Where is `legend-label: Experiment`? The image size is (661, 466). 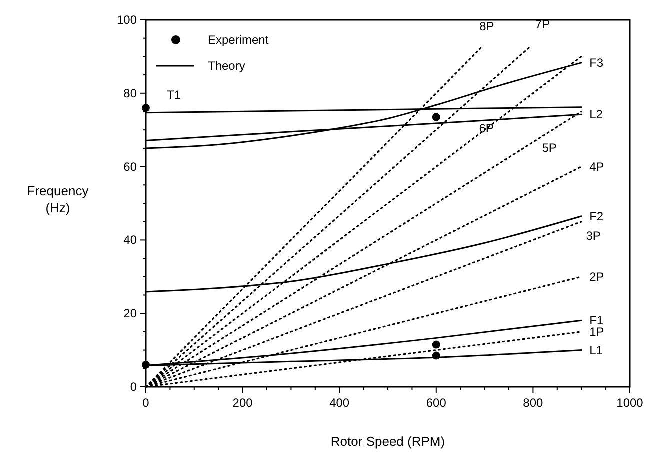
legend-label: Experiment is located at coordinates (239, 40).